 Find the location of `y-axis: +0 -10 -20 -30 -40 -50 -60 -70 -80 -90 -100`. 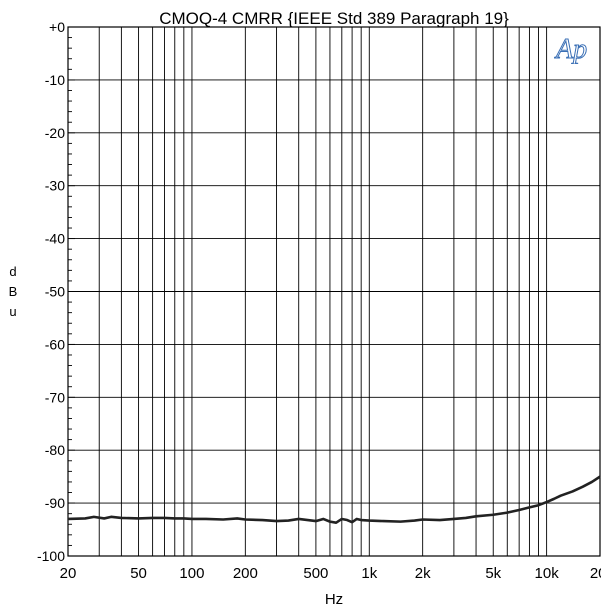

y-axis: +0 -10 -20 -30 -40 -50 -60 -70 -80 -90 -100 is located at coordinates (56, 291).